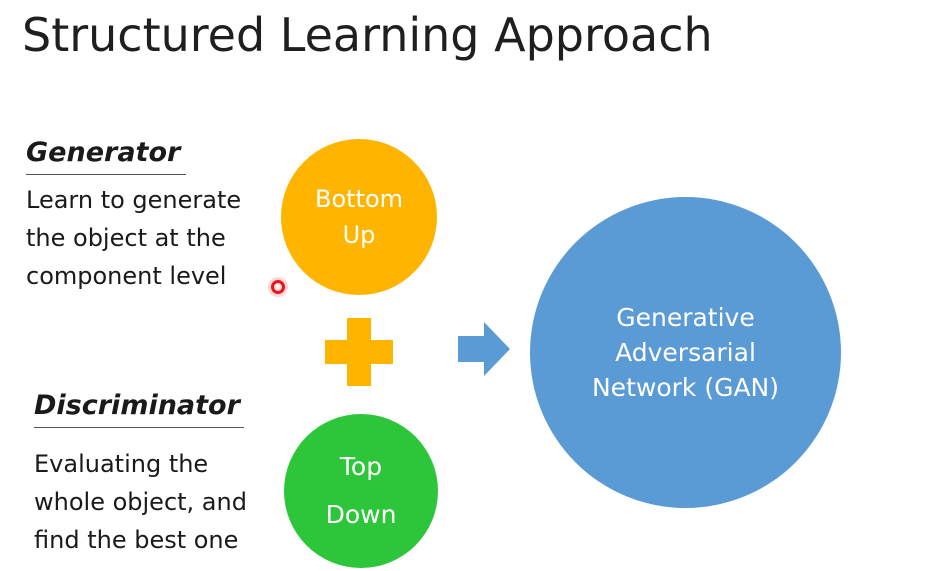 This screenshot has height=571, width=928. I want to click on bottom-up-label: Up, so click(359, 235).